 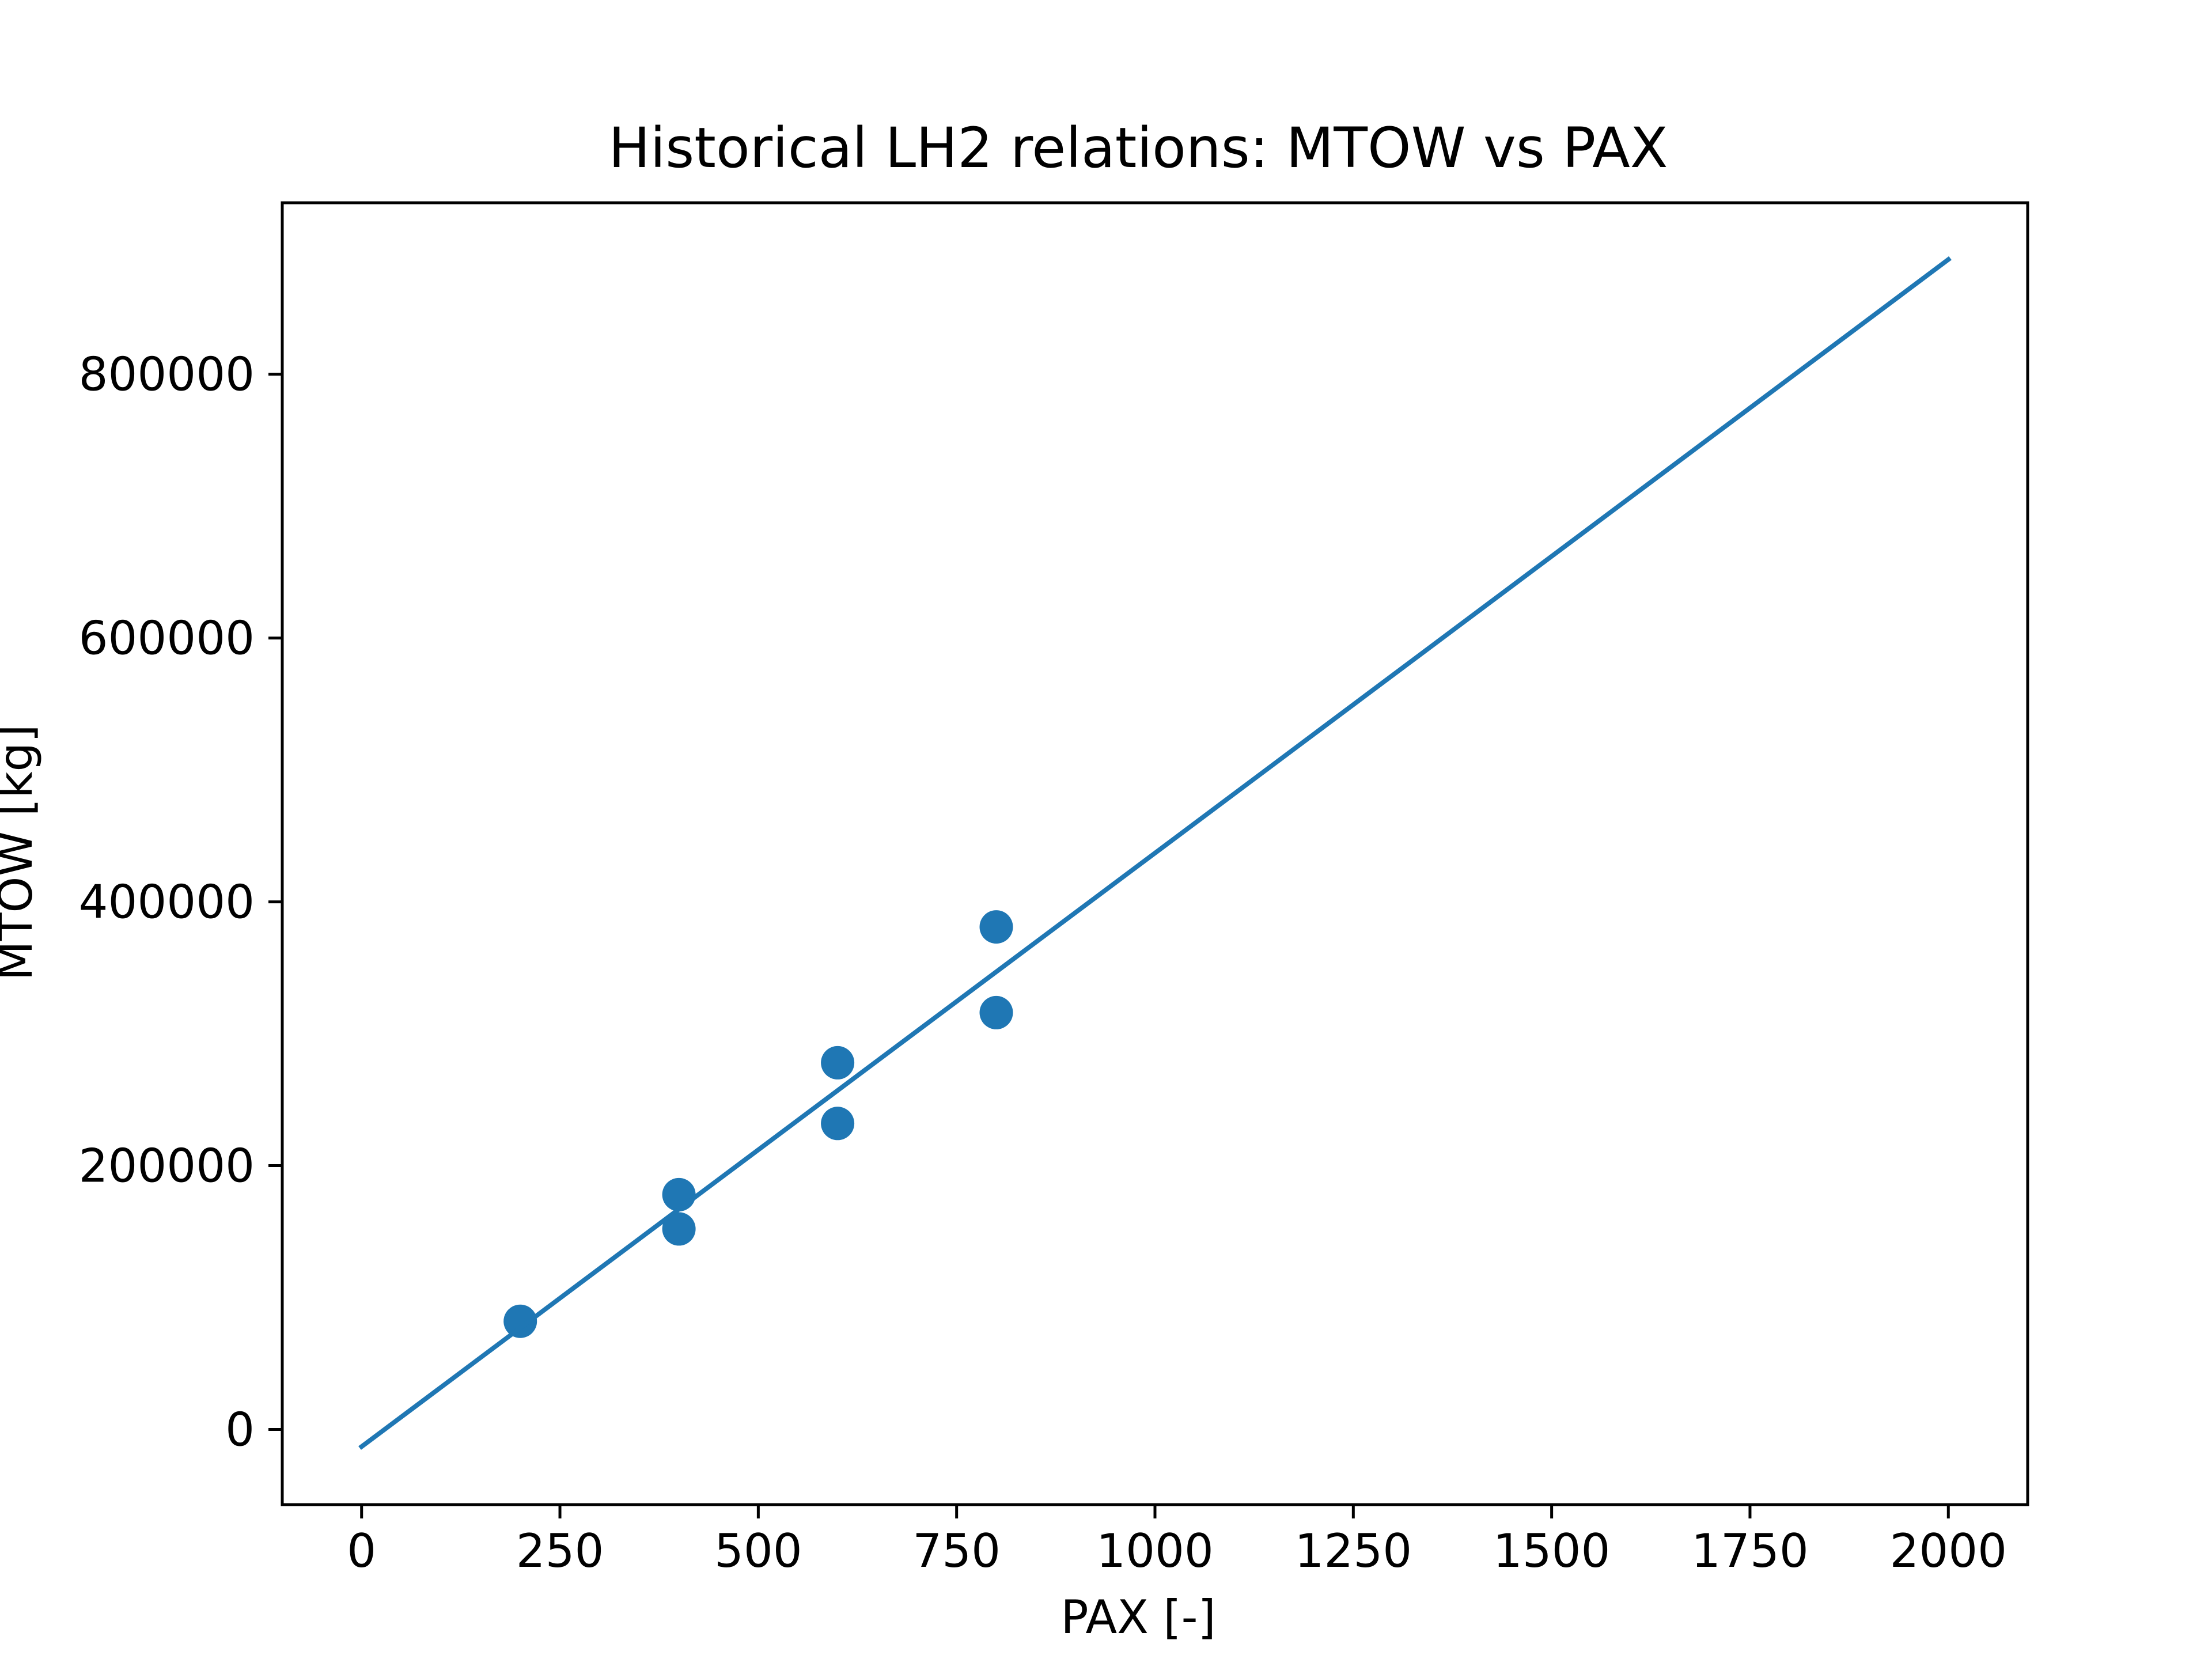 I want to click on x-tick-label: 1750, so click(x=1750, y=1551).